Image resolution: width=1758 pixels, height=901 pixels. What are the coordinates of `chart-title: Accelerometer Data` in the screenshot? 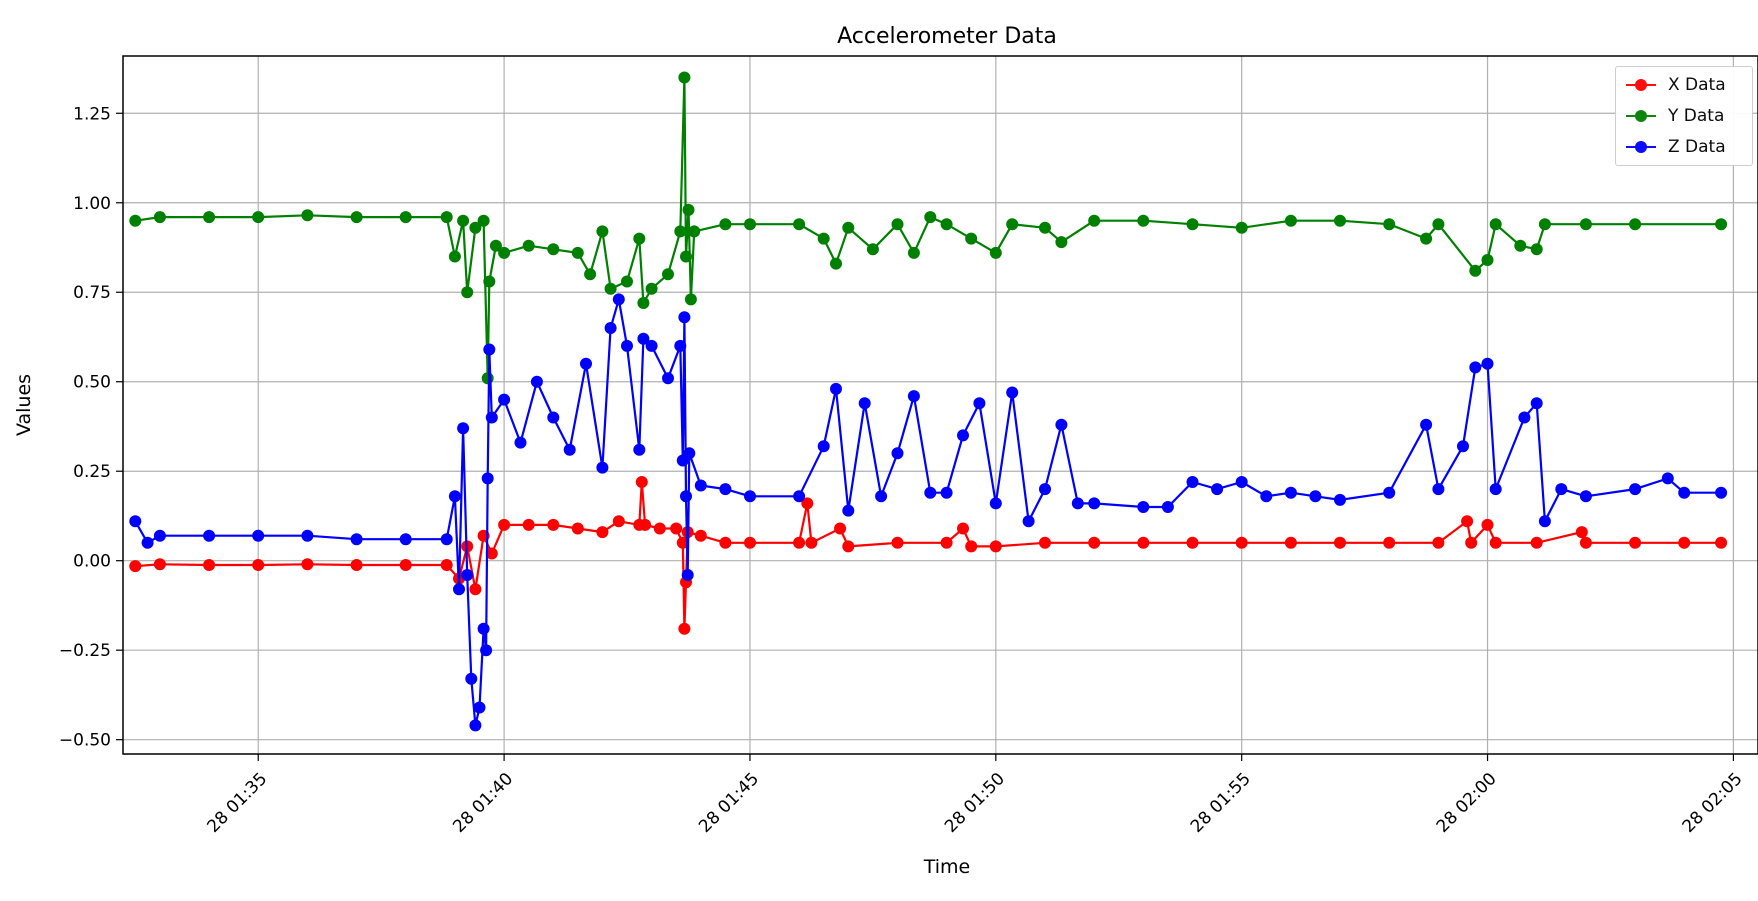 It's located at (947, 36).